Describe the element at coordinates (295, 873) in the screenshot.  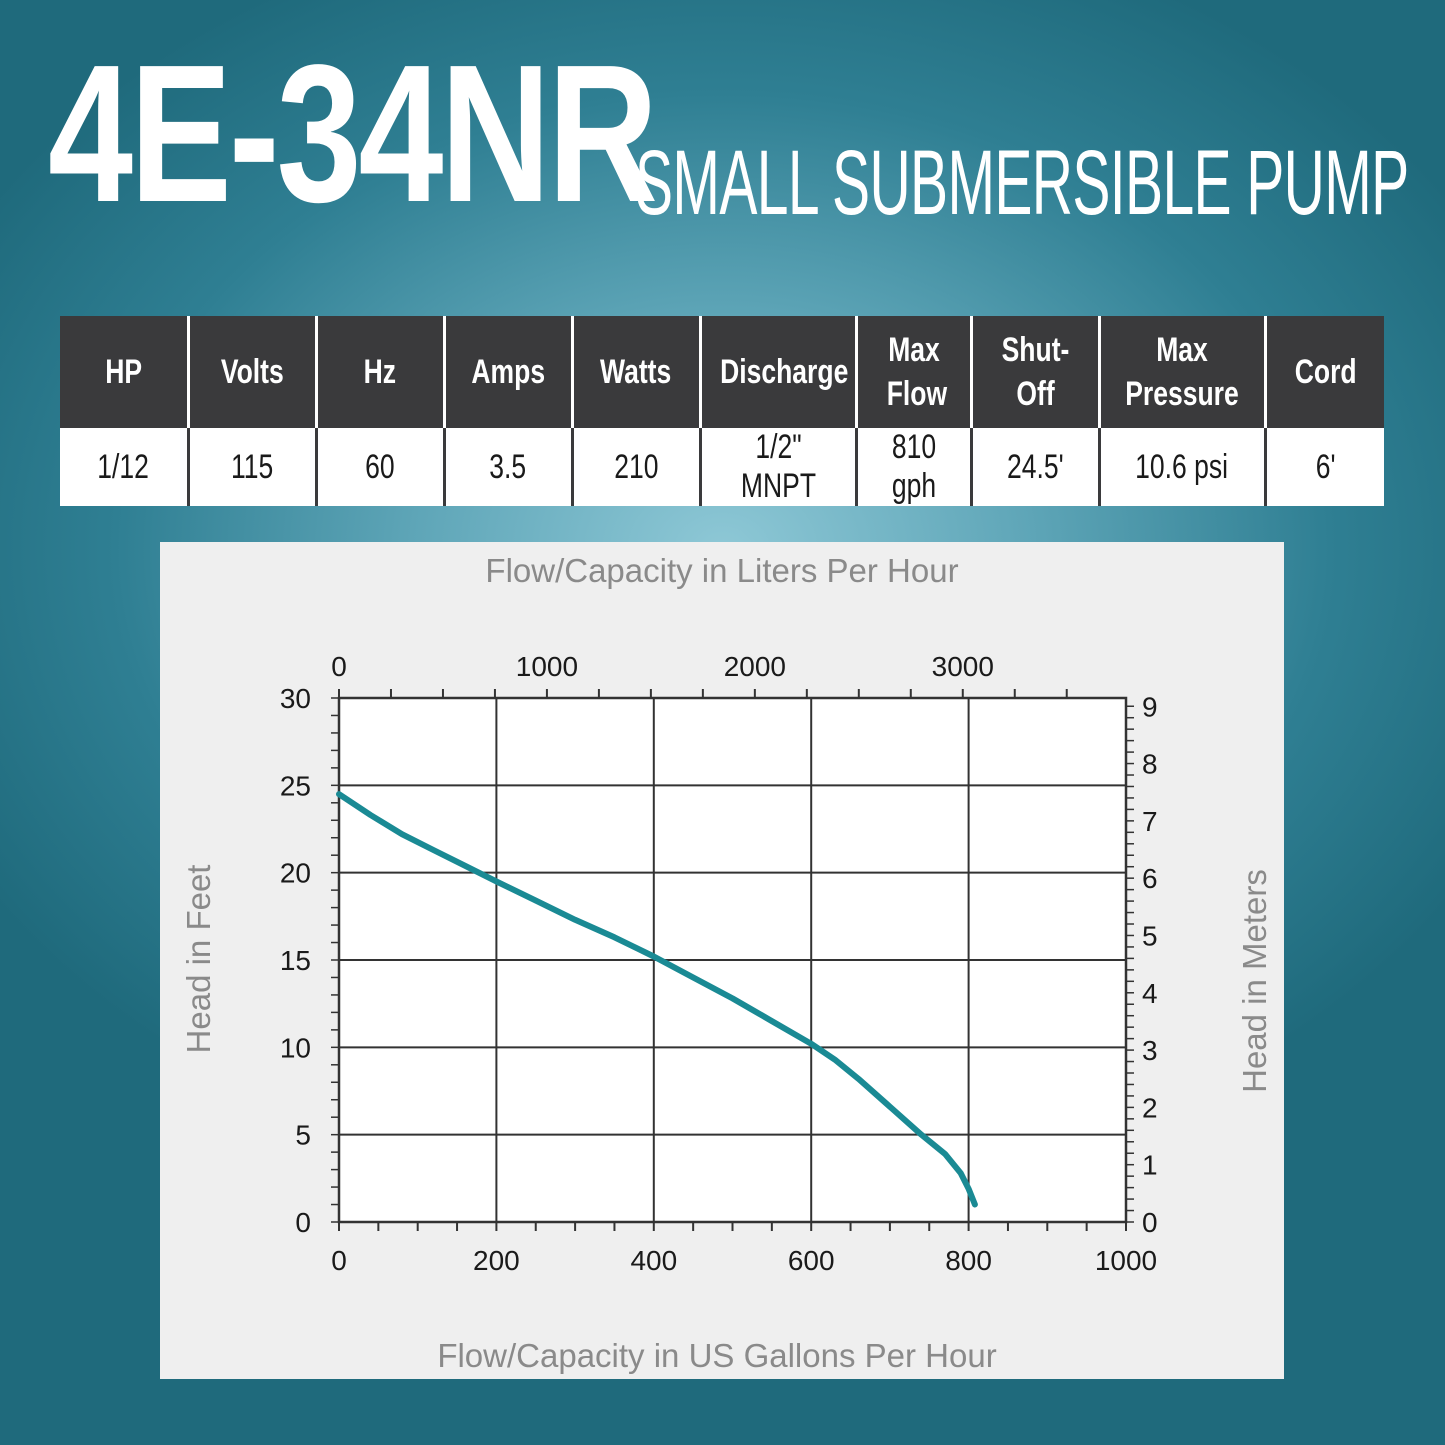
I see `y-tick-label: 20` at that location.